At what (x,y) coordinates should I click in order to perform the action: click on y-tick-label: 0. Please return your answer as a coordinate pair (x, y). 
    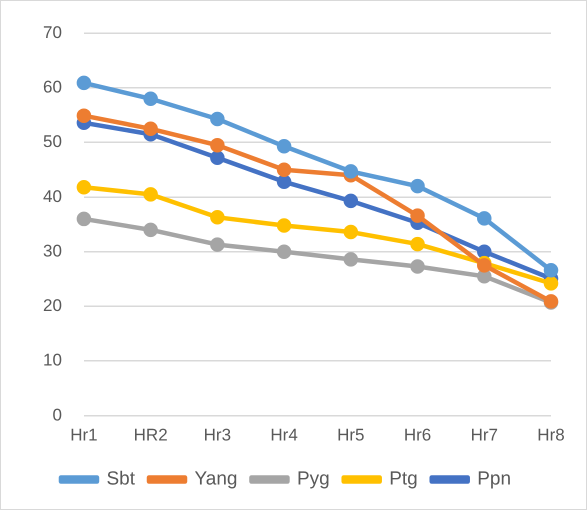
    Looking at the image, I should click on (57, 414).